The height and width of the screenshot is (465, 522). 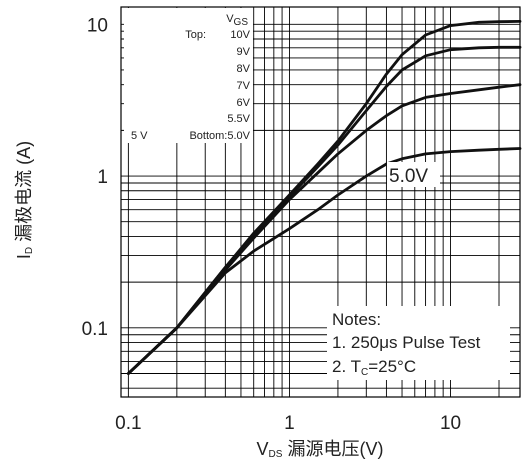 What do you see at coordinates (408, 176) in the screenshot?
I see `curve-label-5v: 5.0V` at bounding box center [408, 176].